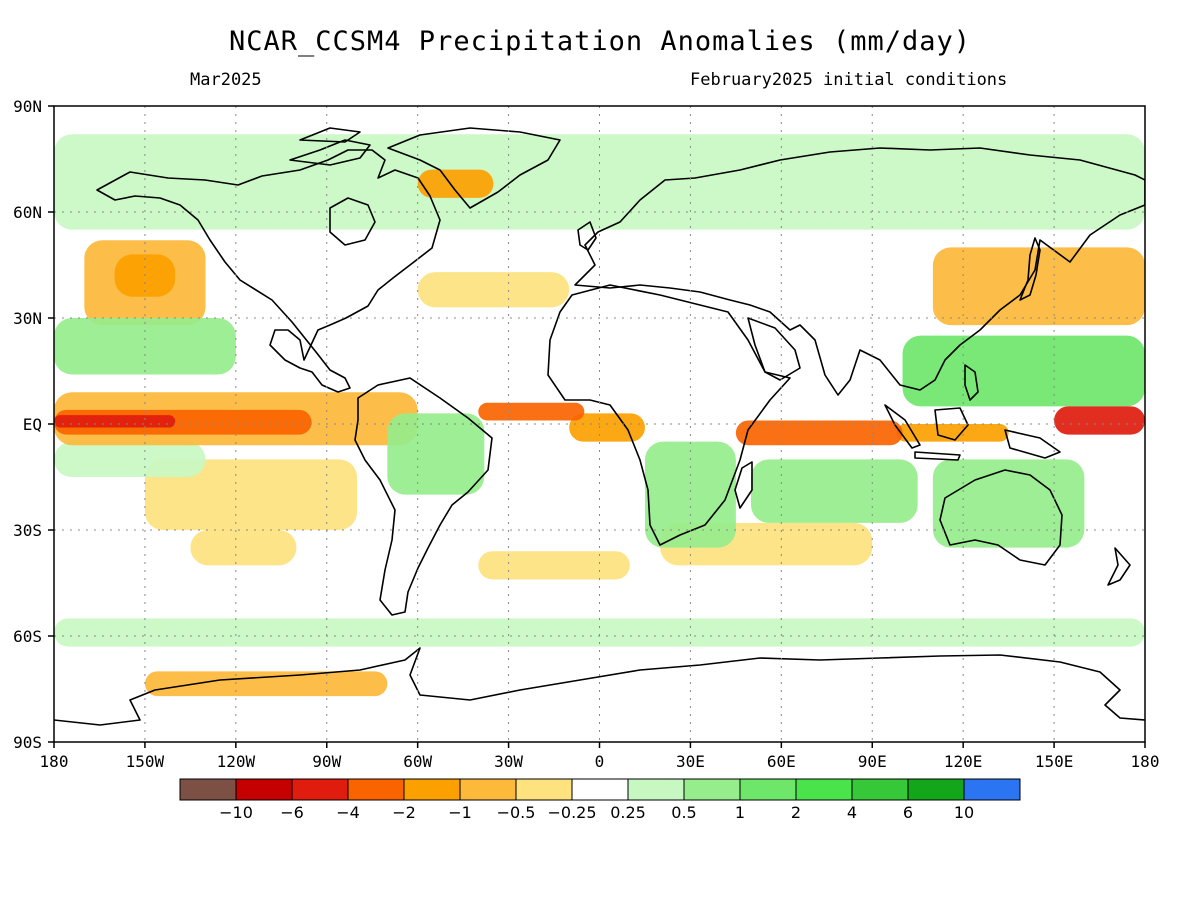 This screenshot has height=900, width=1200. What do you see at coordinates (937, 456) in the screenshot?
I see `java-coastline` at bounding box center [937, 456].